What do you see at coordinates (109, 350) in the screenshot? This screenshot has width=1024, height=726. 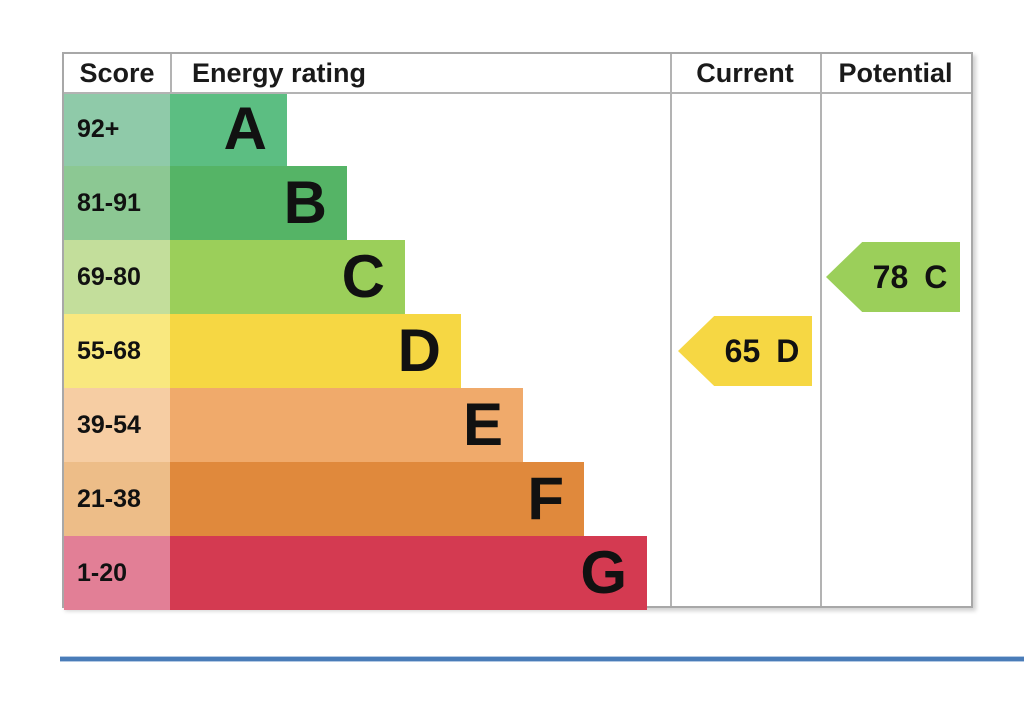 I see `score-range-label: 55-68` at bounding box center [109, 350].